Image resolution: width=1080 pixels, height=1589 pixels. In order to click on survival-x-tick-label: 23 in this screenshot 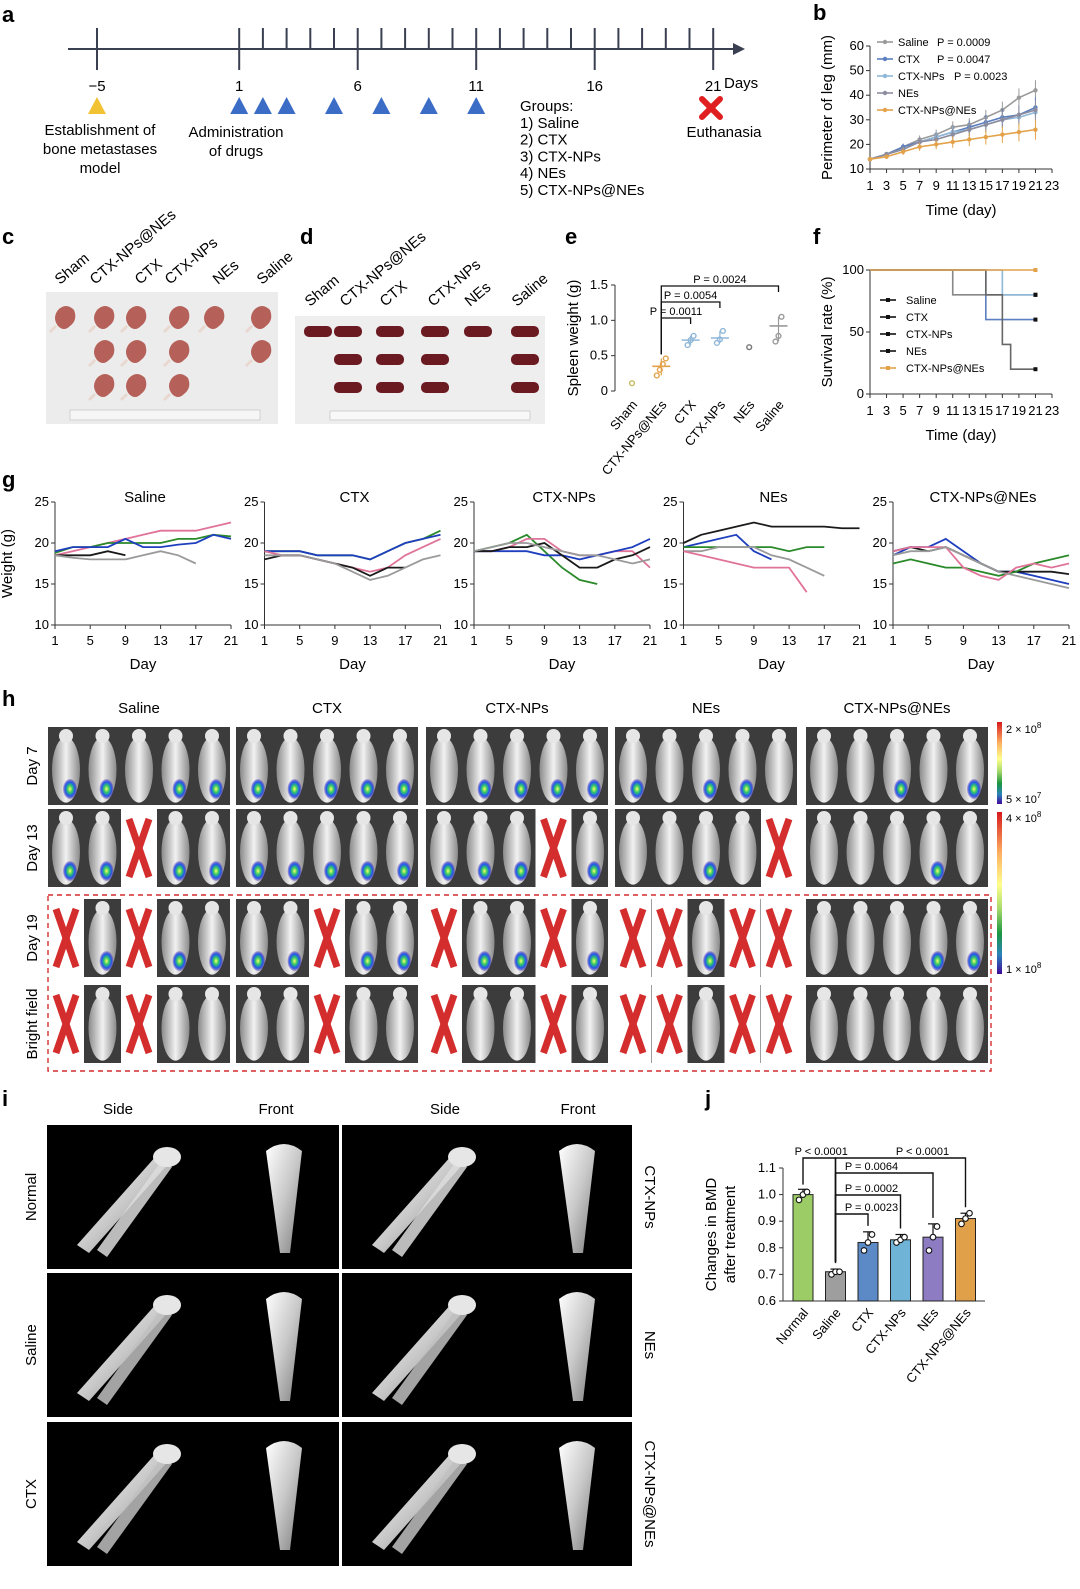, I will do `click(1052, 410)`.